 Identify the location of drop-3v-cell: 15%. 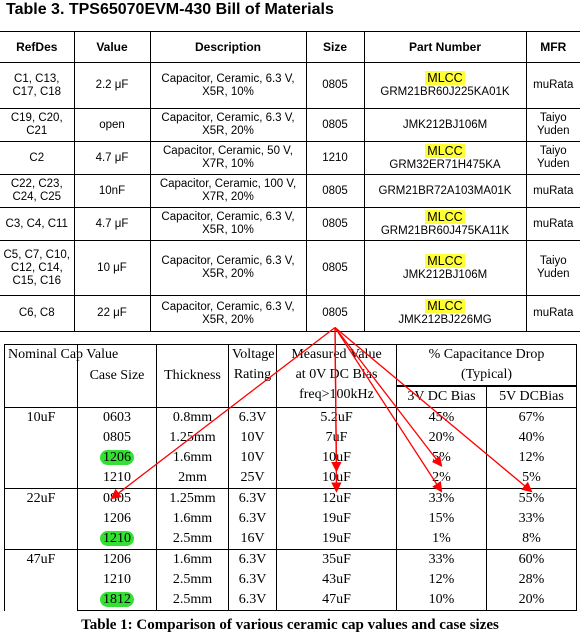
(441, 519).